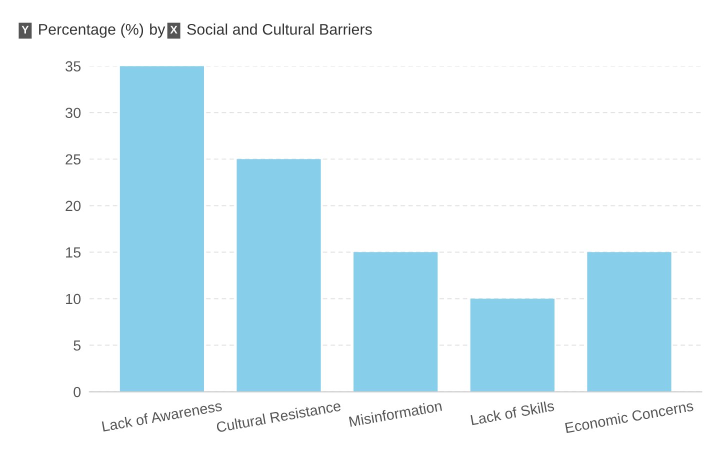 The height and width of the screenshot is (472, 716). What do you see at coordinates (174, 30) in the screenshot?
I see `text: X` at bounding box center [174, 30].